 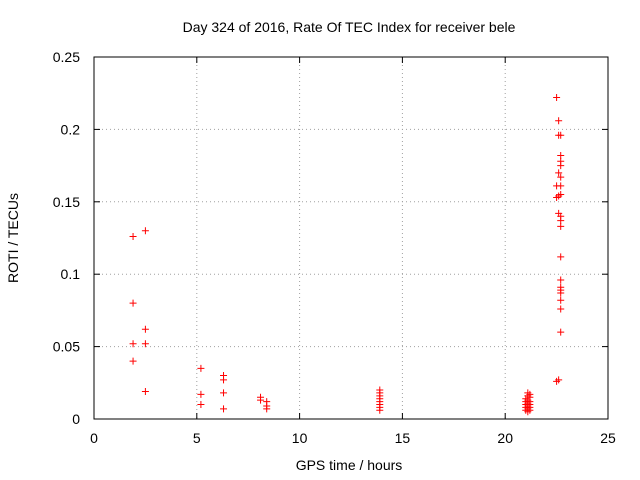 What do you see at coordinates (66, 57) in the screenshot?
I see `y-tick-label: 0.25` at bounding box center [66, 57].